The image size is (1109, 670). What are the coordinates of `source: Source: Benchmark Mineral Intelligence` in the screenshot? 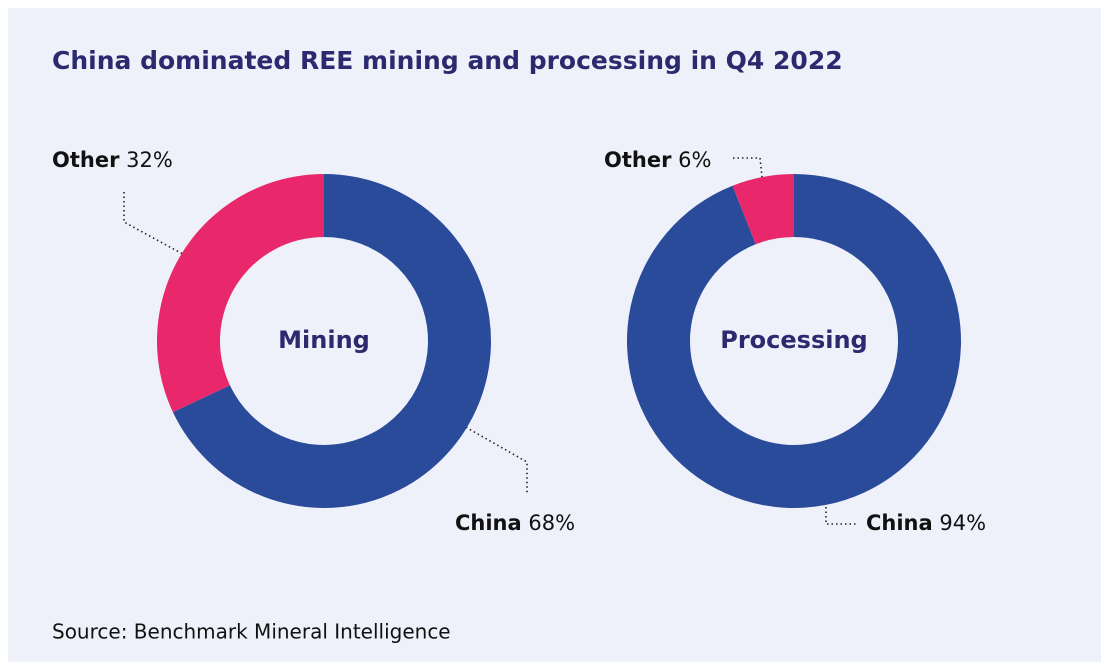 It's located at (251, 632).